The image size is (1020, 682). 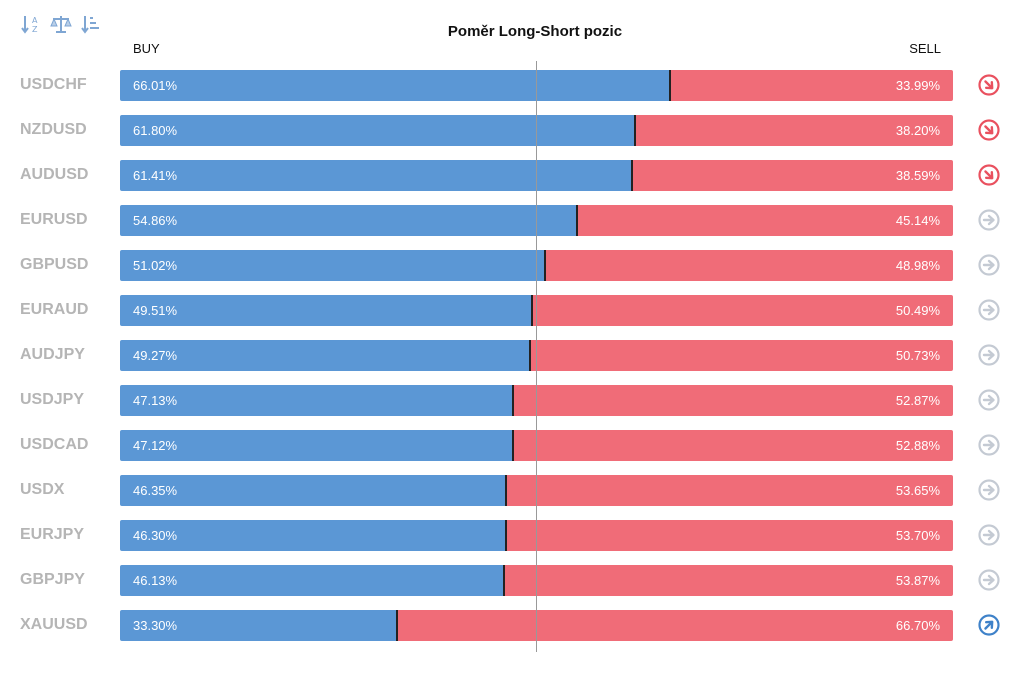 I want to click on symbol-label: USDX, so click(x=42, y=489).